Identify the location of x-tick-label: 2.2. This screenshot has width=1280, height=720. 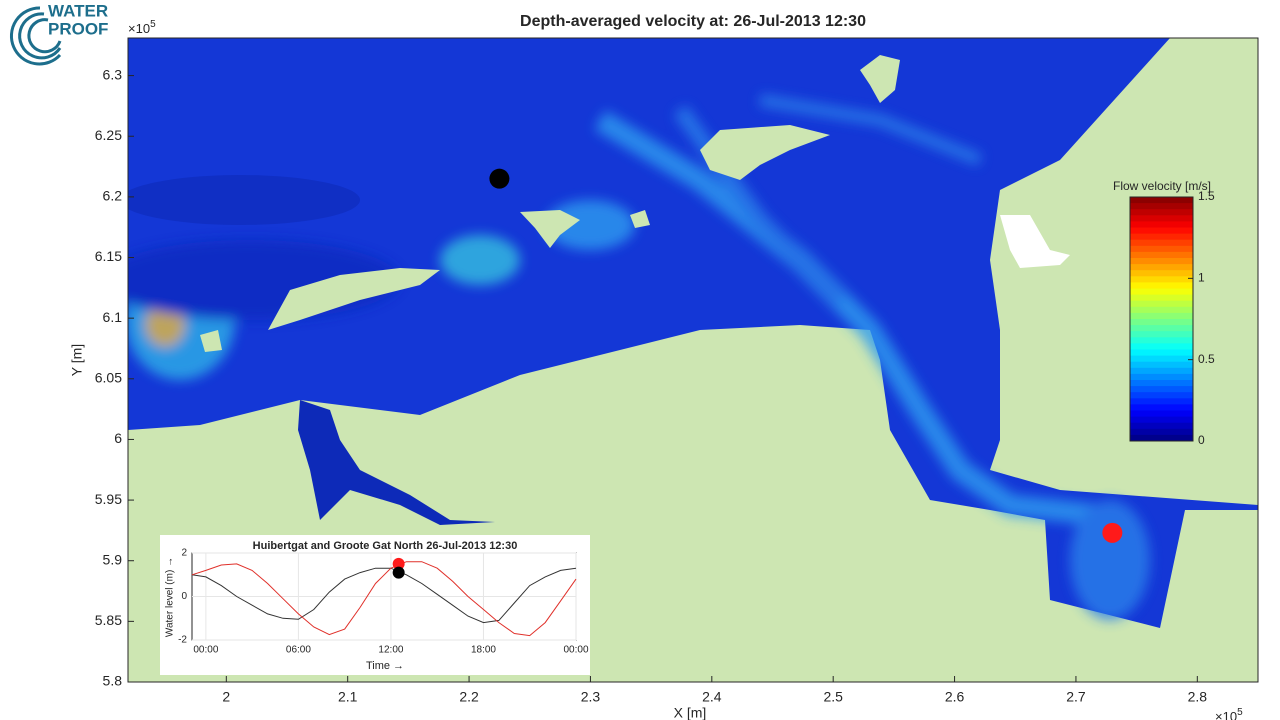
(469, 697).